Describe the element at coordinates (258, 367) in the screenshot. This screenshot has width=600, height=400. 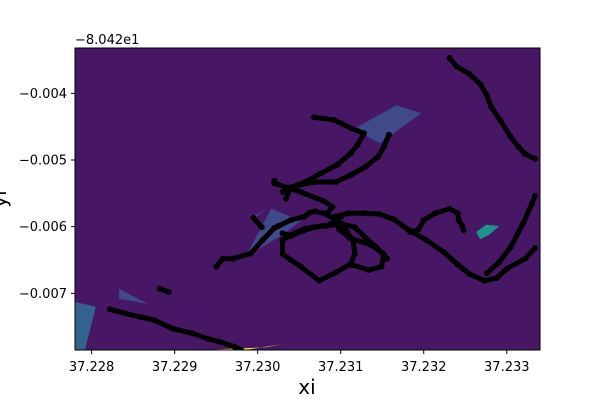
I see `x-tick-label: 37.230` at that location.